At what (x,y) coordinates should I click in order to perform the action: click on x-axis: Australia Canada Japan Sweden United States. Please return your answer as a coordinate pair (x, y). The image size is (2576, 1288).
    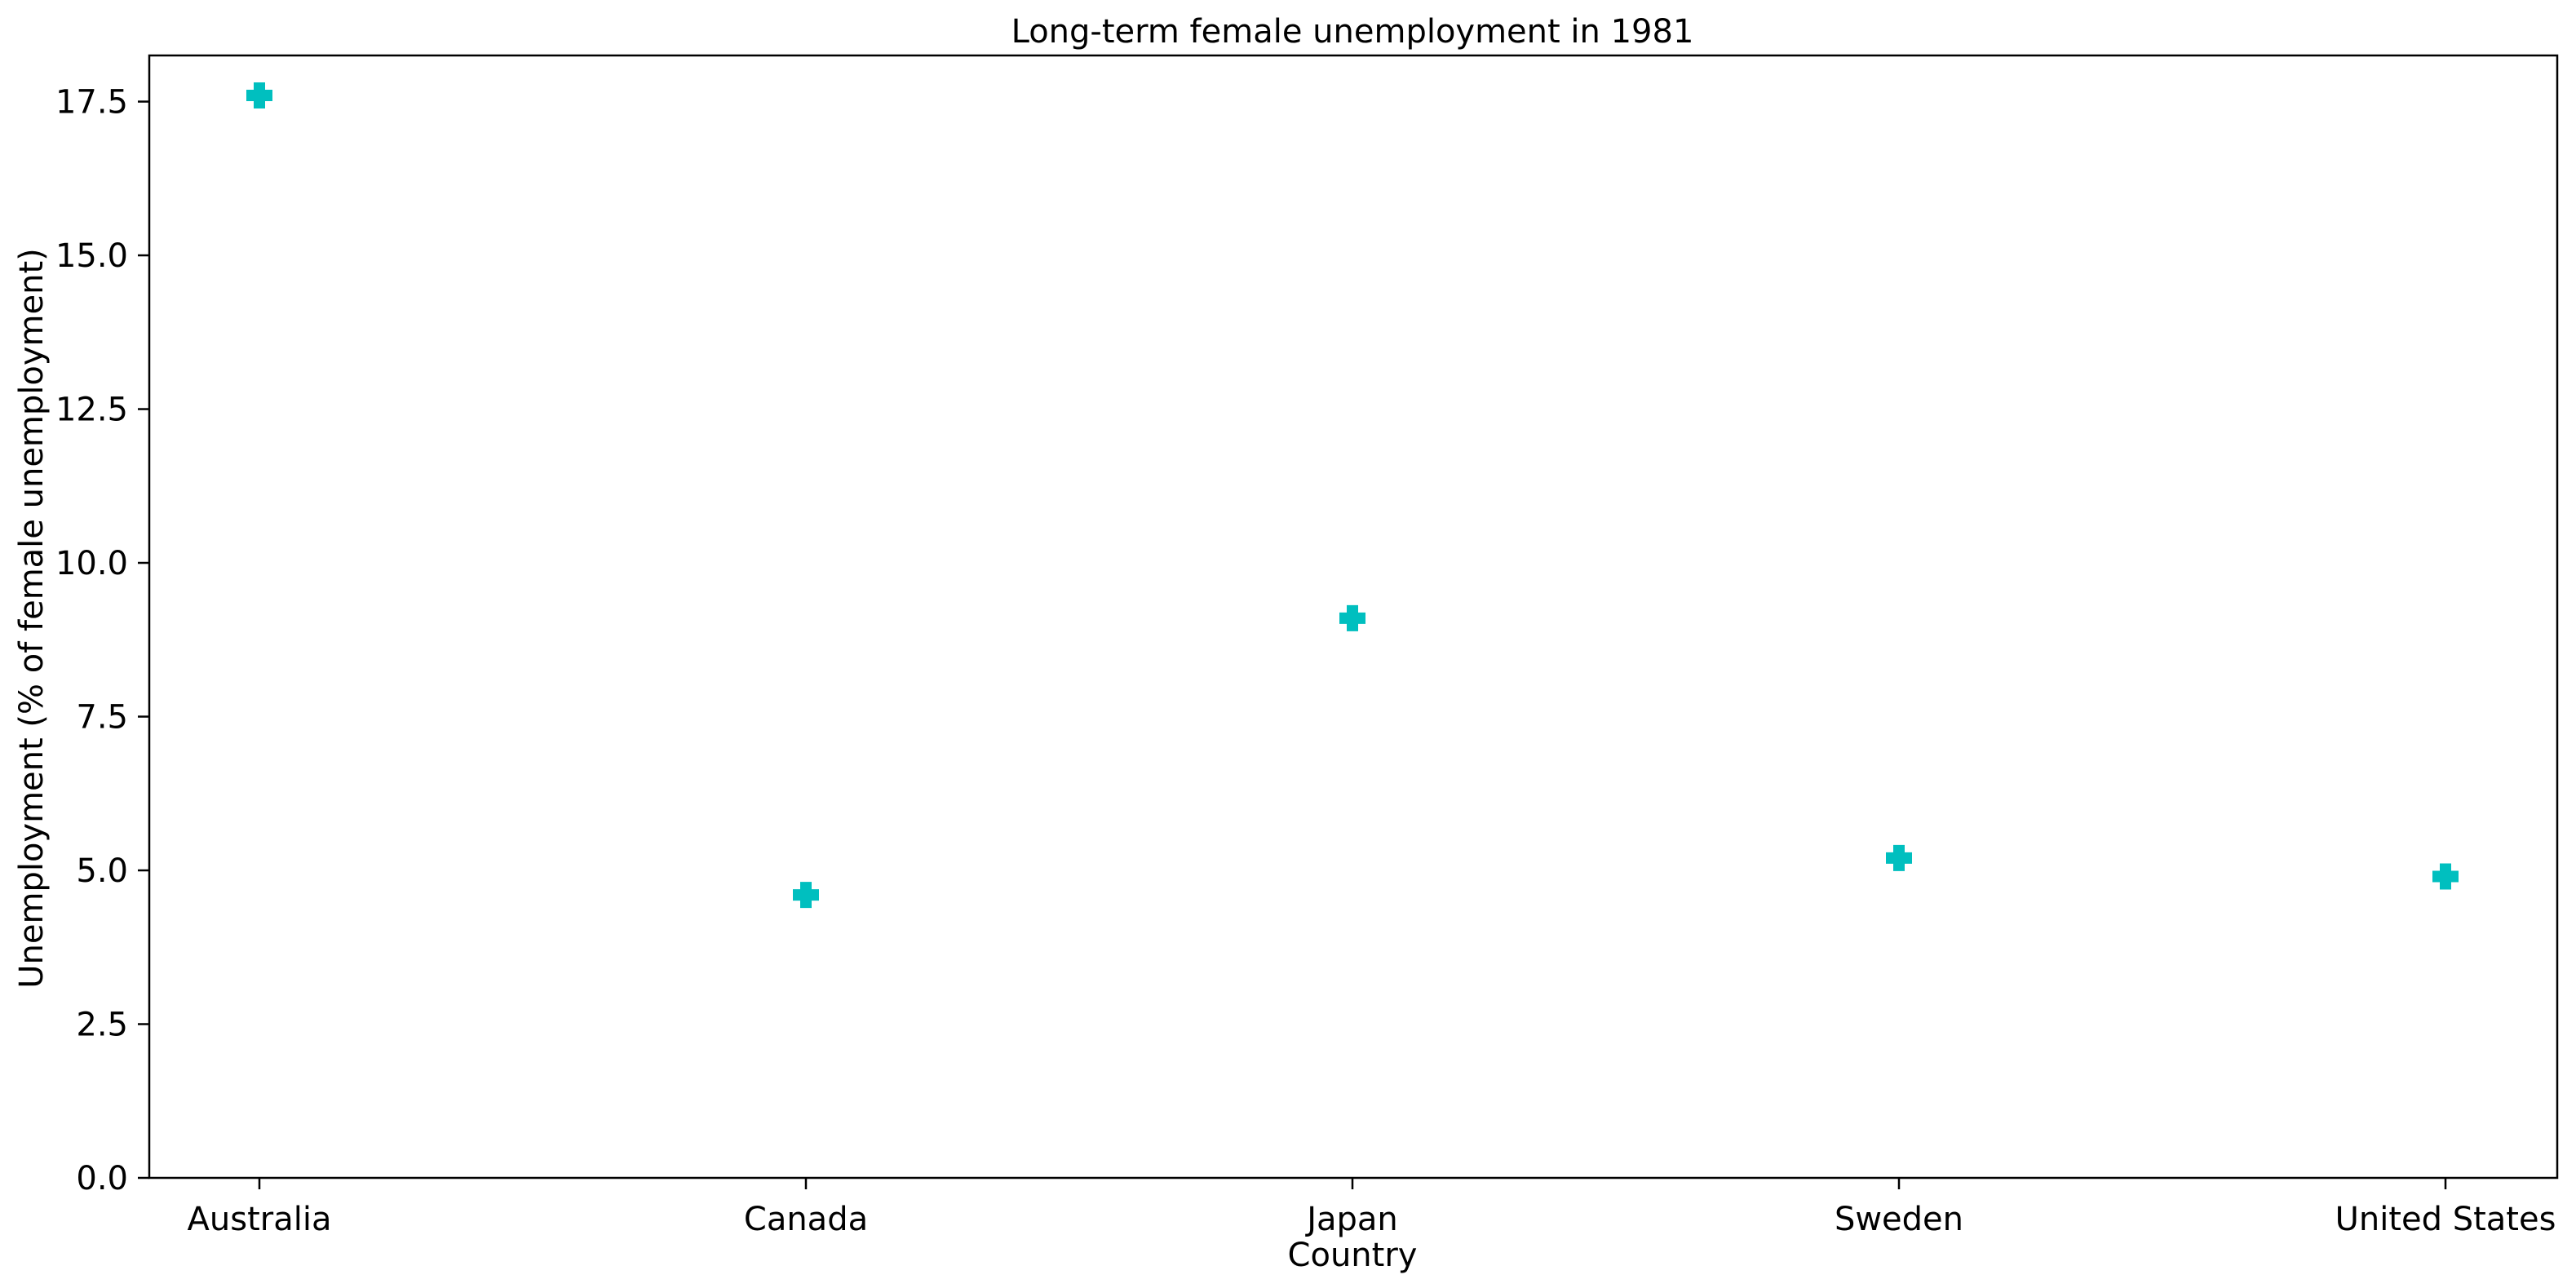
    Looking at the image, I should click on (1372, 1208).